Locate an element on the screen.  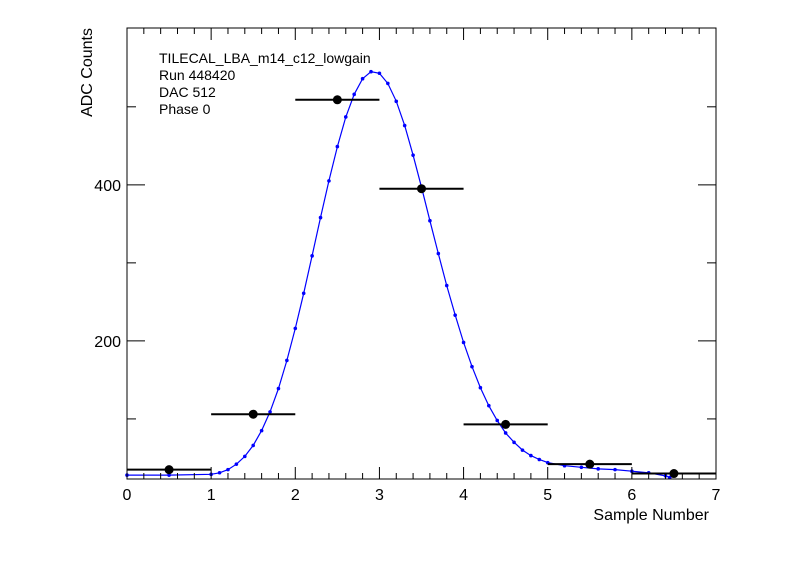
x-tick-label: 1 is located at coordinates (211, 495).